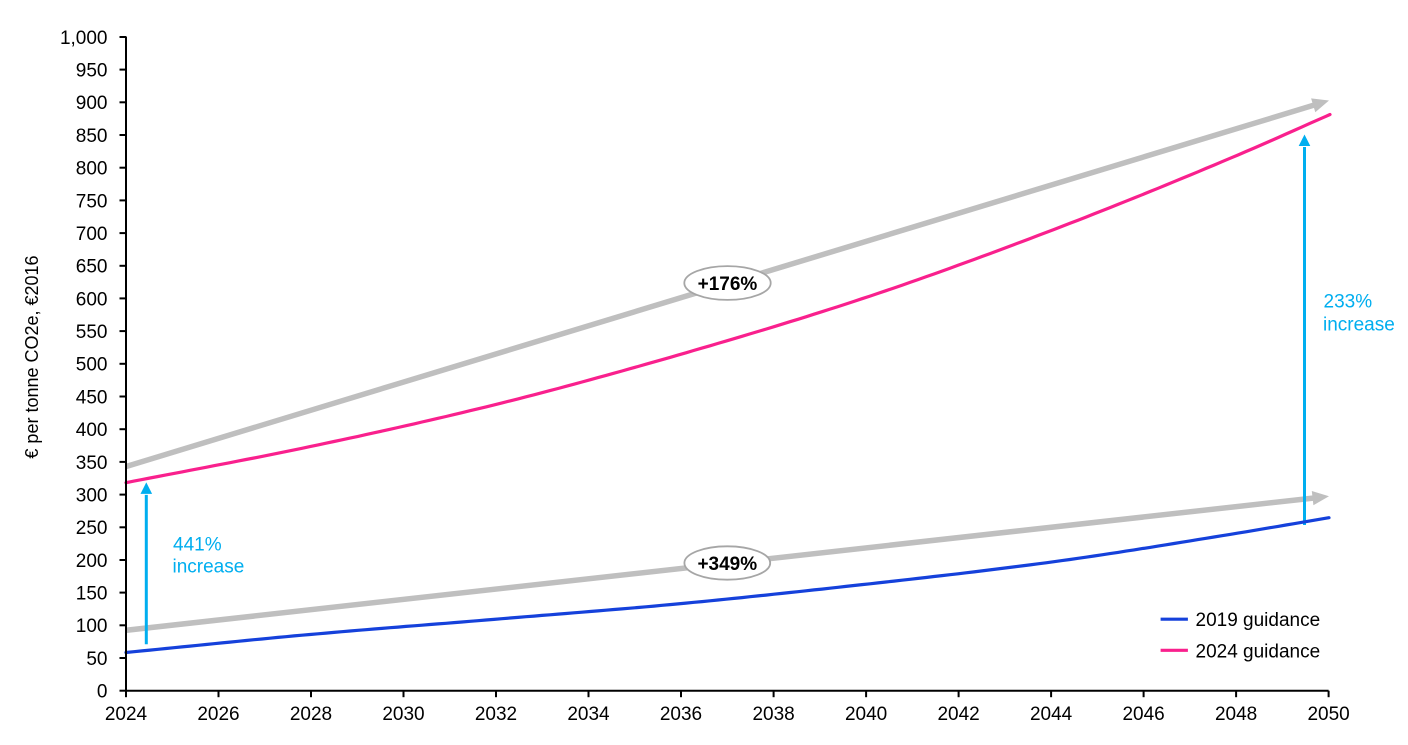 The width and height of the screenshot is (1408, 745). I want to click on svg-text: 2034, so click(588, 714).